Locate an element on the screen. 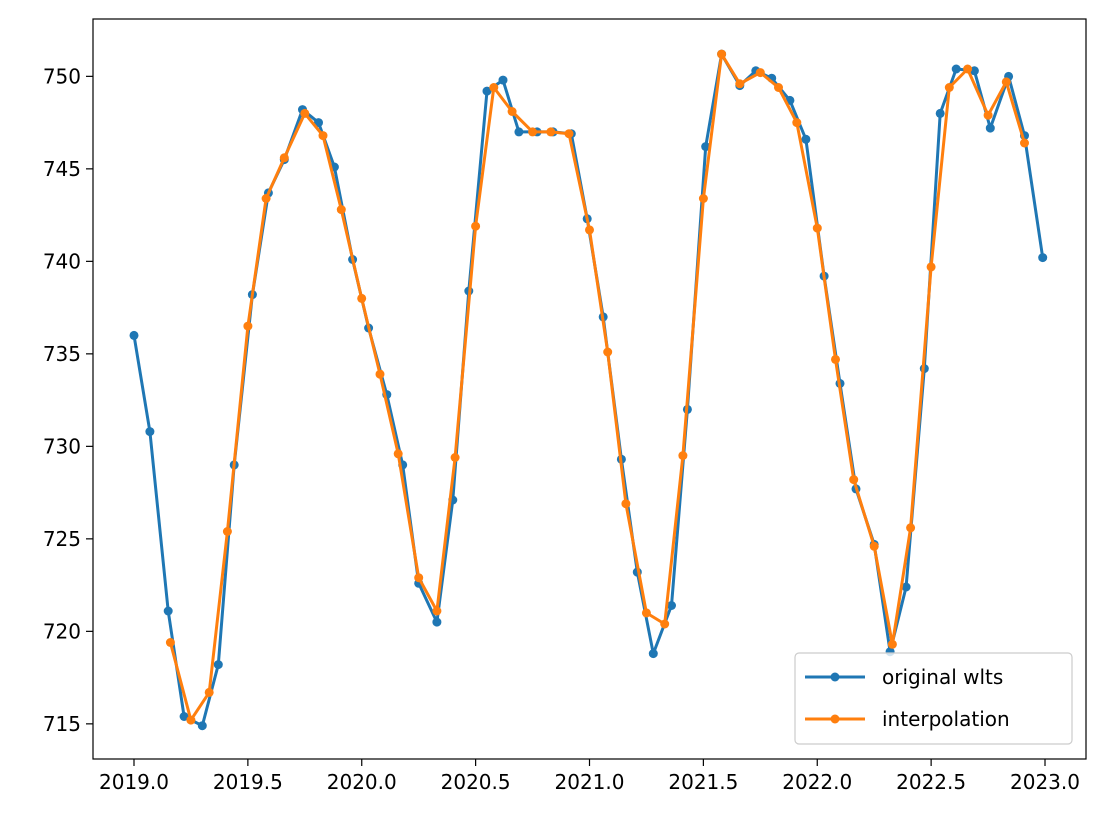 The height and width of the screenshot is (826, 1111). x-tick-label: 2022.5 is located at coordinates (931, 782).